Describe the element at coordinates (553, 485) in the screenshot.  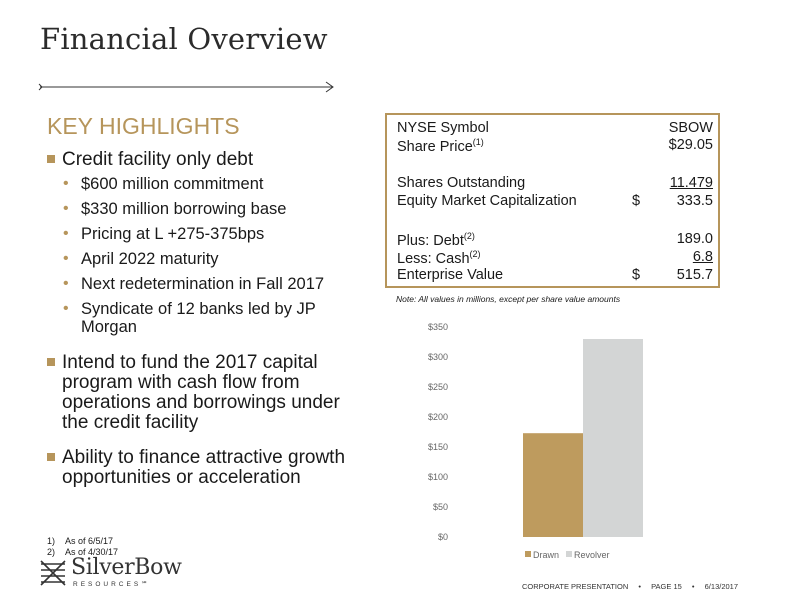
I see `bar-drawn` at that location.